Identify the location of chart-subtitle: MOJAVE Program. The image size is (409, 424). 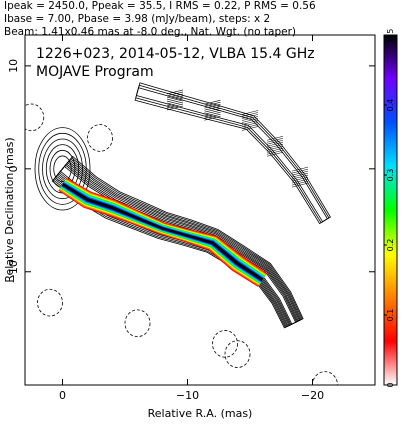
(95, 72).